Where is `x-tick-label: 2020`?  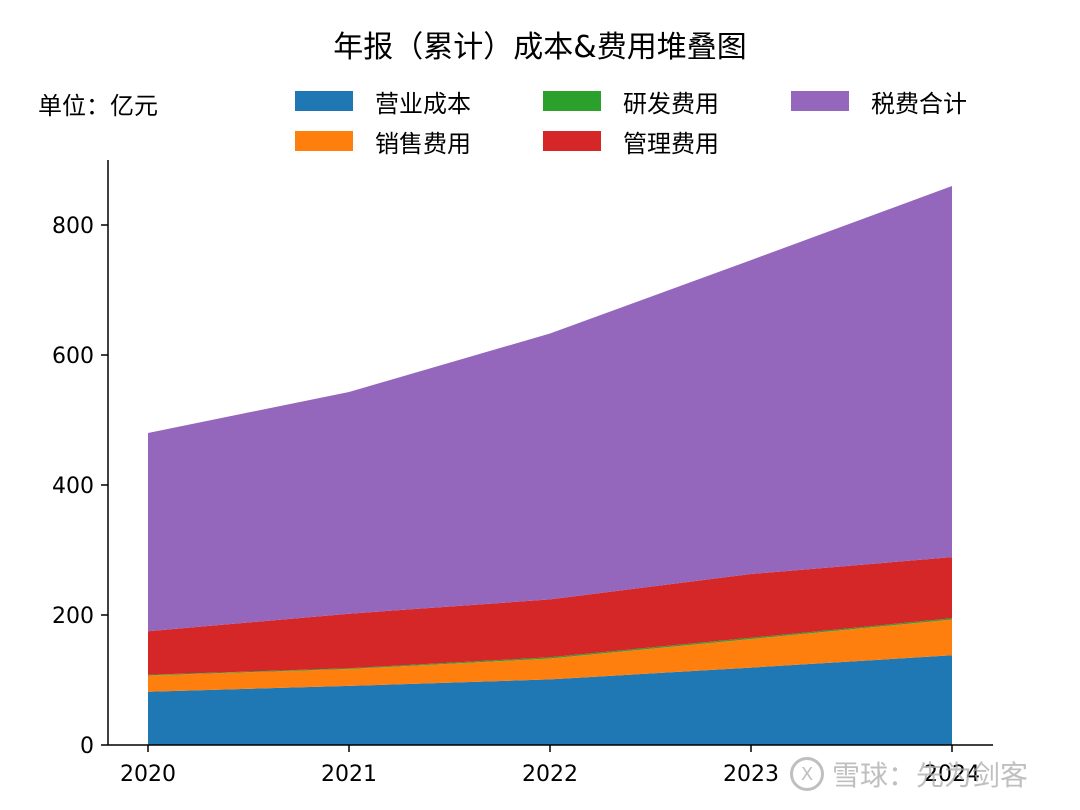
x-tick-label: 2020 is located at coordinates (148, 774).